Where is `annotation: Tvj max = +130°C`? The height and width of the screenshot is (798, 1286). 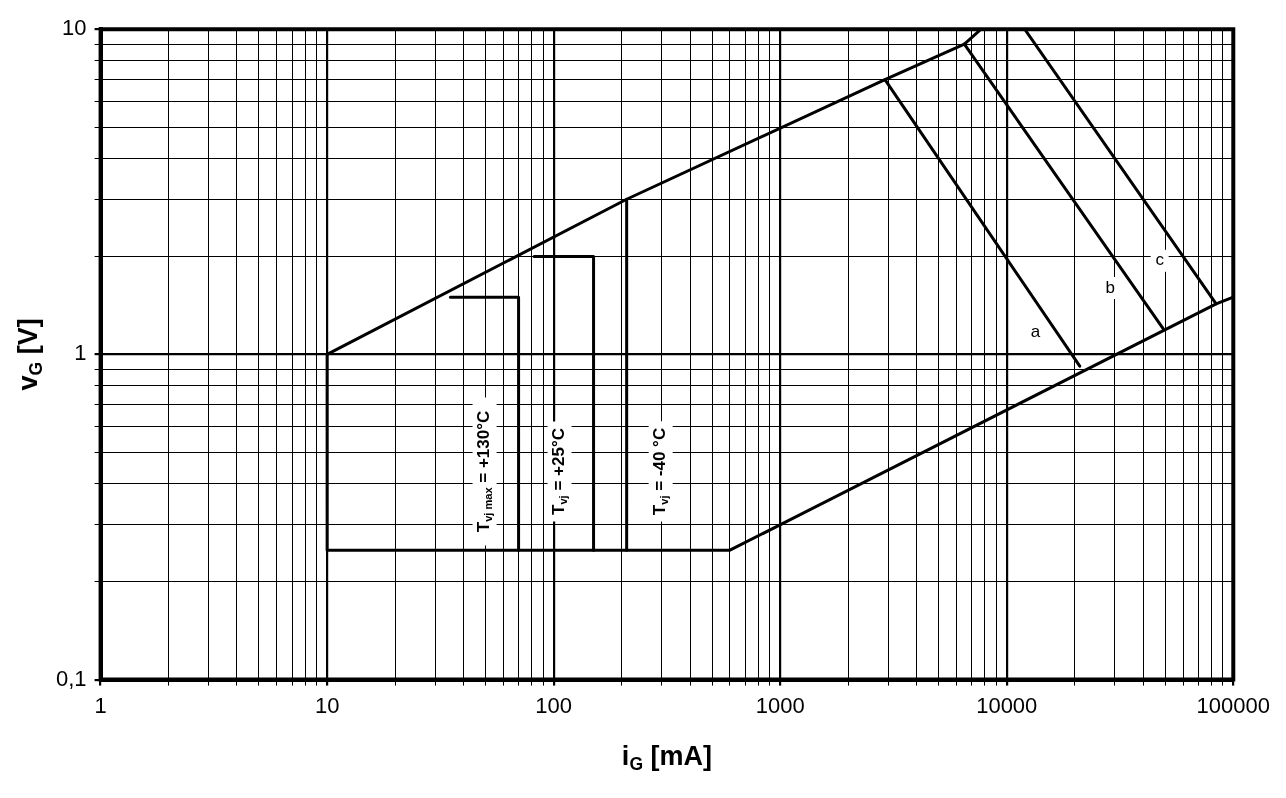 annotation: Tvj max = +130°C is located at coordinates (484, 471).